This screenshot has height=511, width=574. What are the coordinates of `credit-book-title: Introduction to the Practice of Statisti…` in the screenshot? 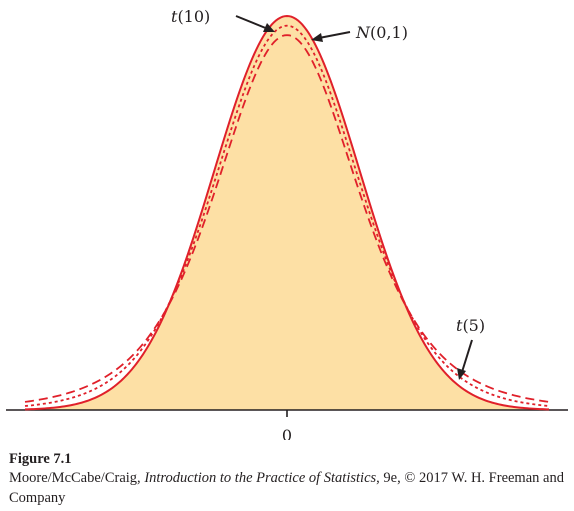 It's located at (260, 478).